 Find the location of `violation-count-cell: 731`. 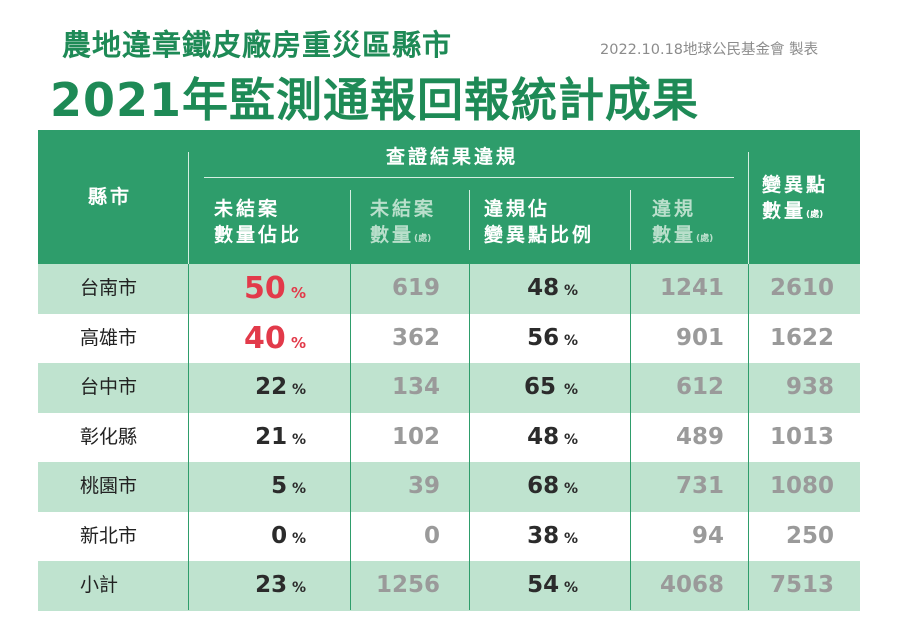

violation-count-cell: 731 is located at coordinates (699, 486).